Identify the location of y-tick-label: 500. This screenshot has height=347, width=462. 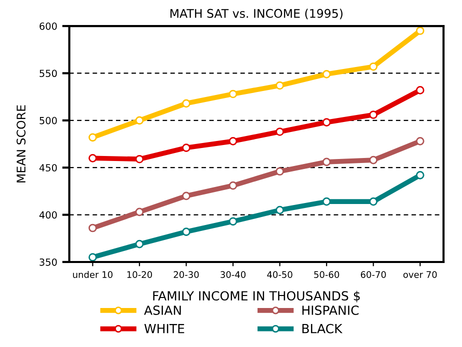
(48, 120).